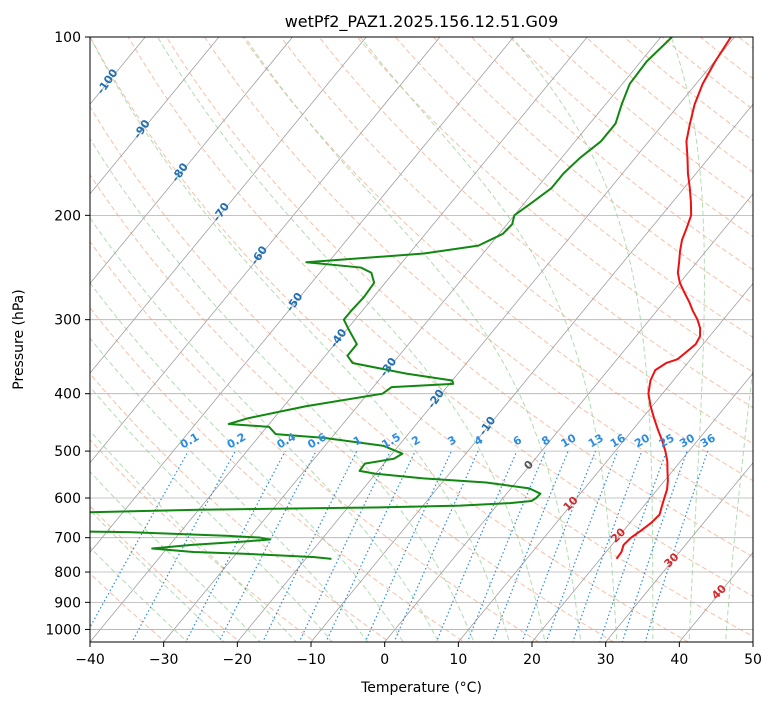 The image size is (775, 708). I want to click on x-tick-label: 50, so click(753, 660).